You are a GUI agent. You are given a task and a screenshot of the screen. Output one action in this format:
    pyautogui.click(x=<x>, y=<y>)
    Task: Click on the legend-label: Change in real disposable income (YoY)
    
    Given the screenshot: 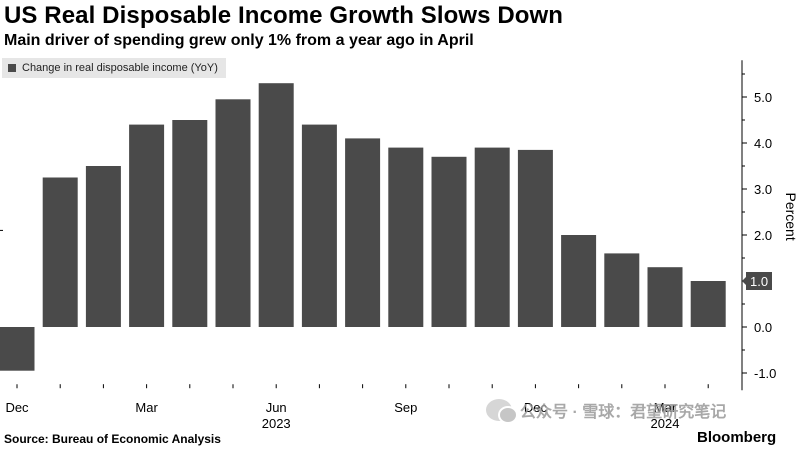 What is the action you would take?
    pyautogui.click(x=120, y=68)
    